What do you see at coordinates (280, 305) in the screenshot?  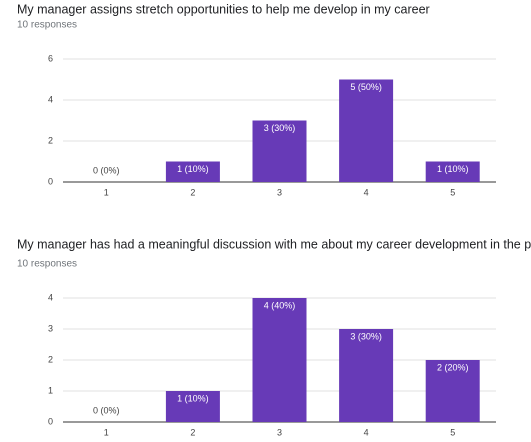 I see `value-label: 4 (40%)` at bounding box center [280, 305].